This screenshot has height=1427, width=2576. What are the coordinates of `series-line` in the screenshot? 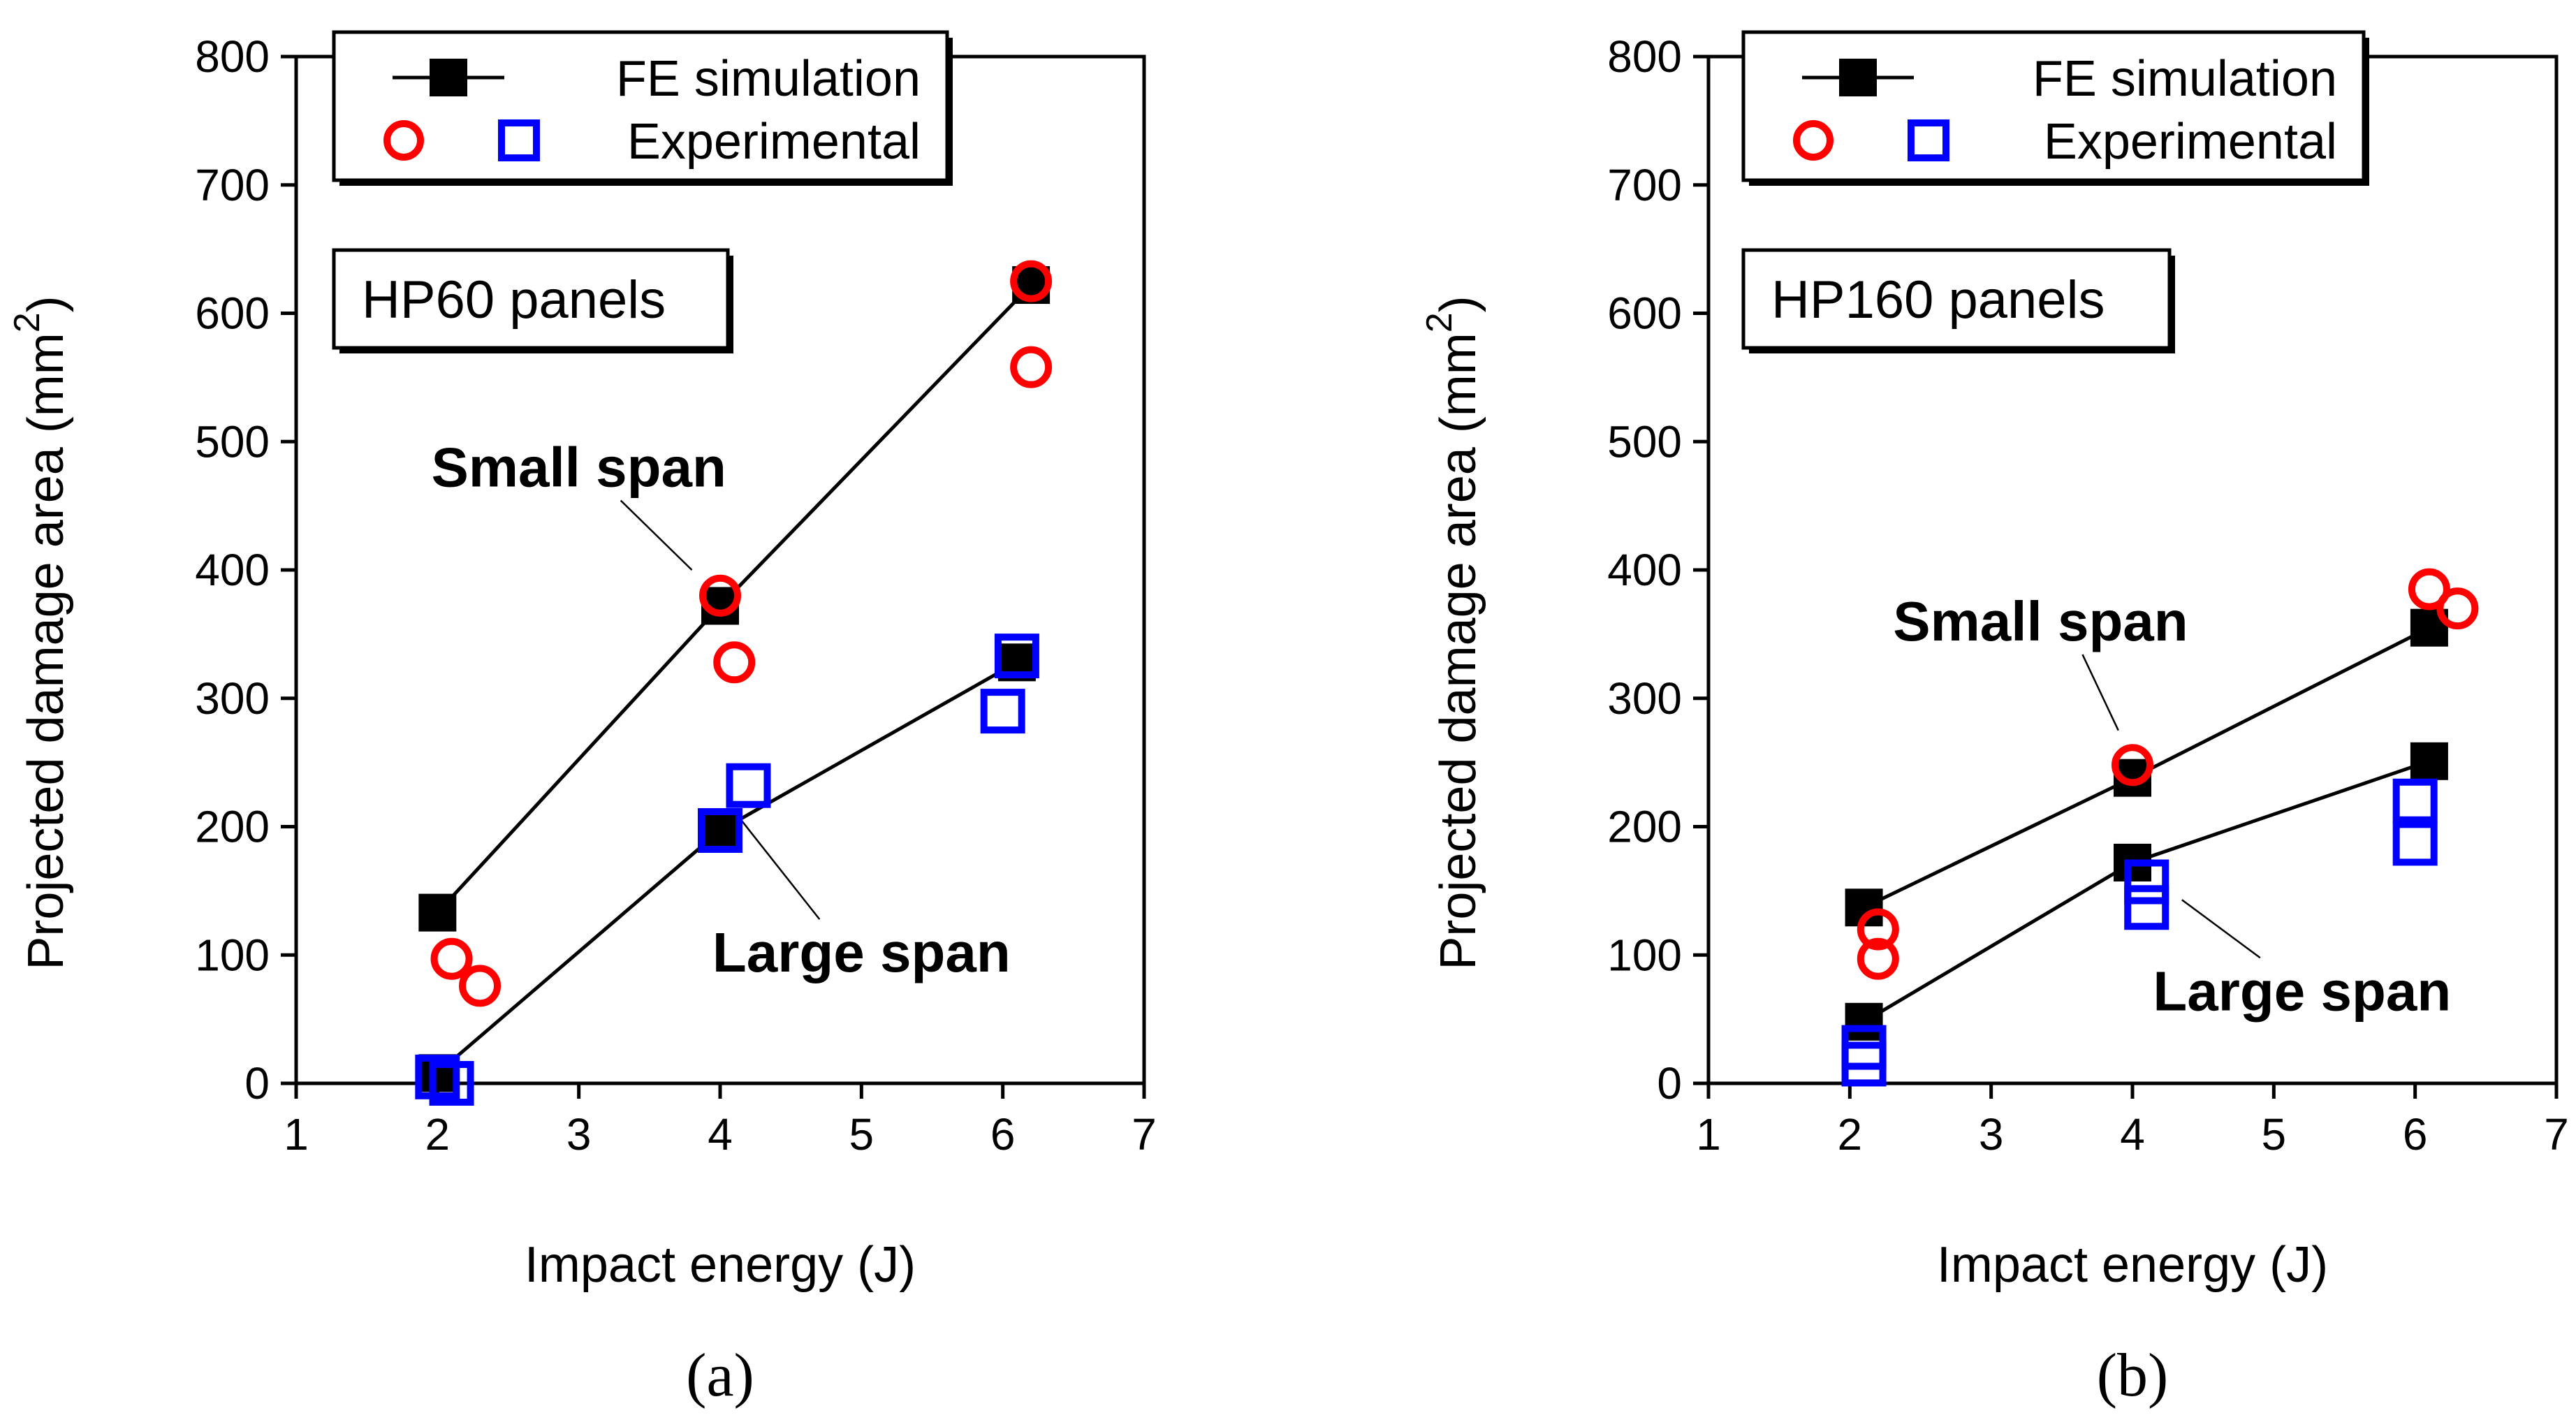 It's located at (727, 868).